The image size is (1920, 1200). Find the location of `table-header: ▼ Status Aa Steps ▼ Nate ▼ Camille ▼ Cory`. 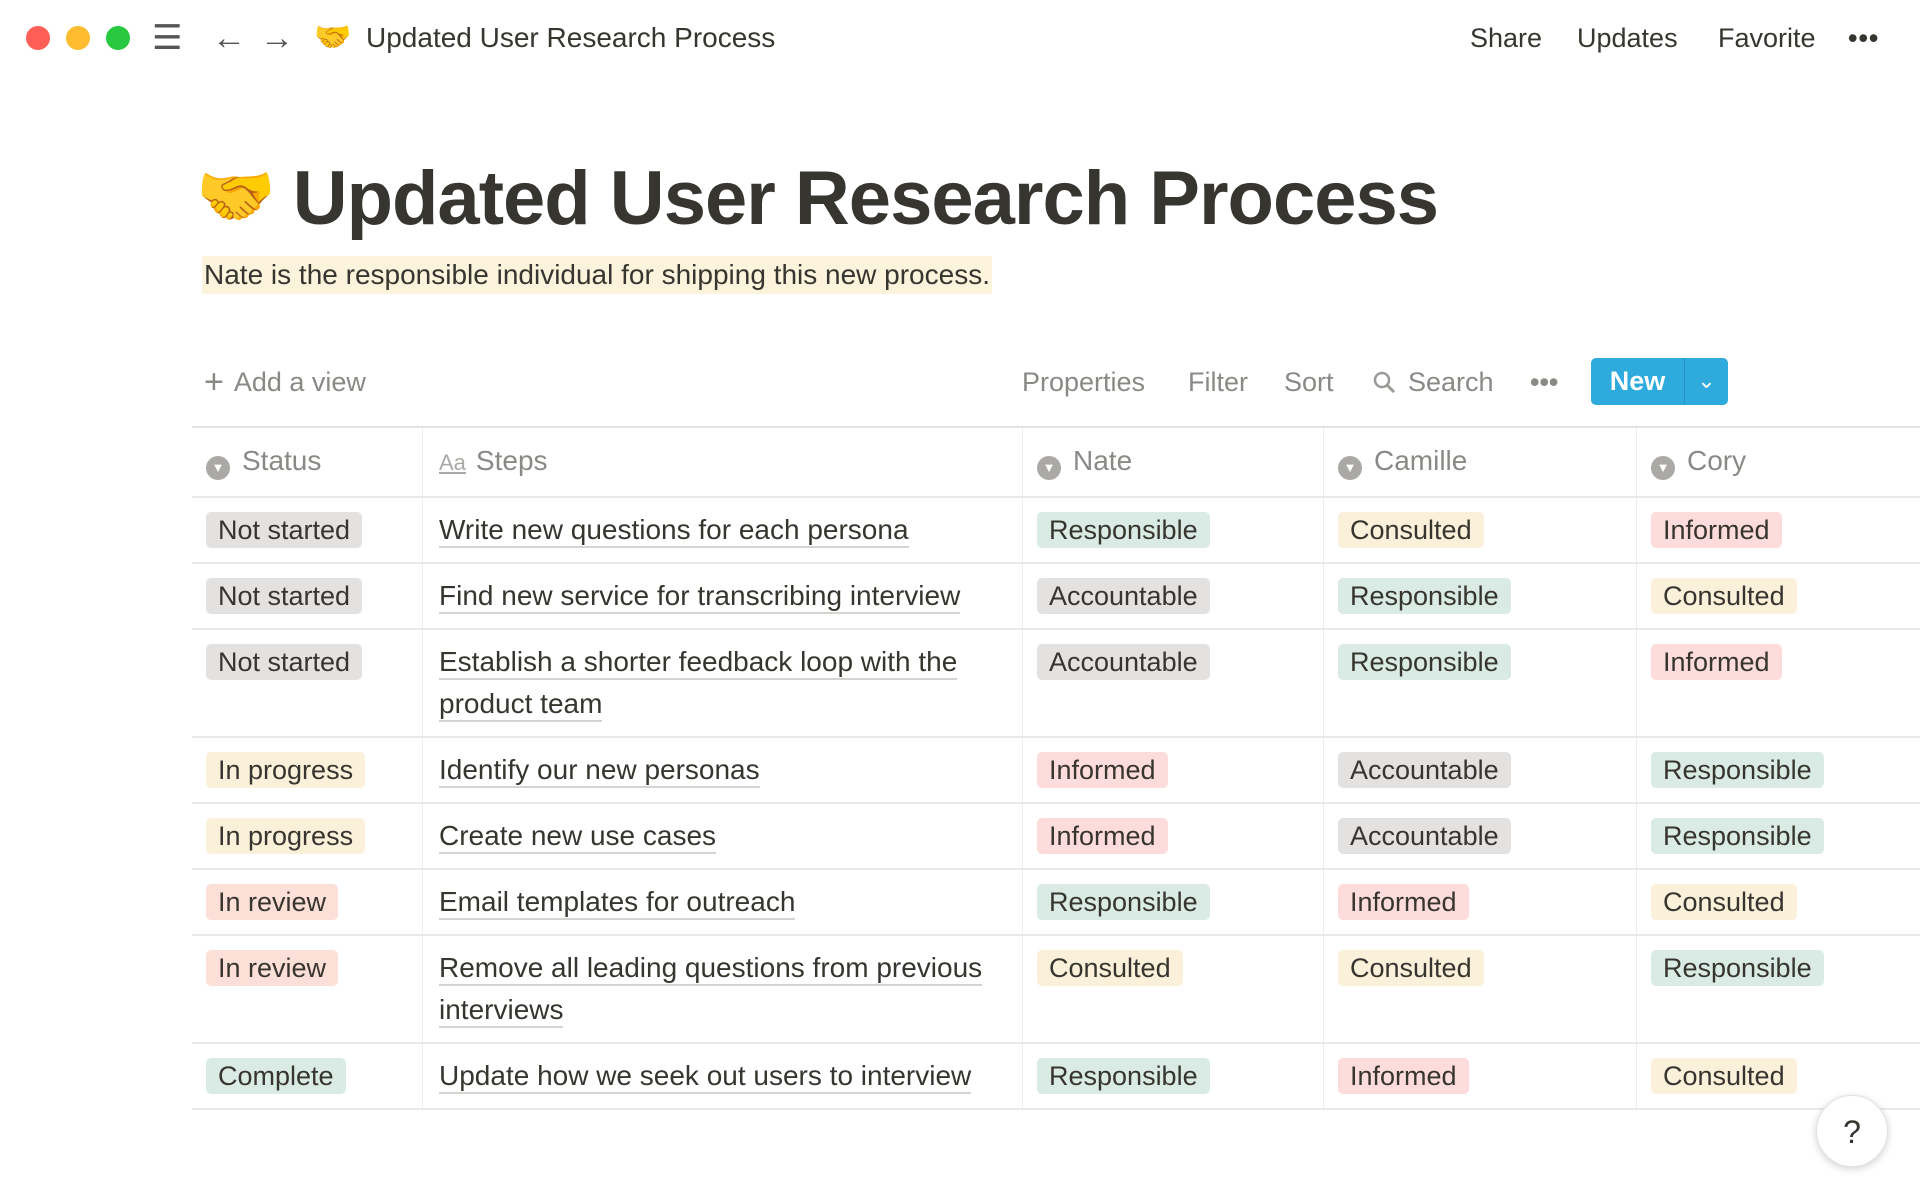

table-header: ▼ Status Aa Steps ▼ Nate ▼ Camille ▼ Cory is located at coordinates (1056, 463).